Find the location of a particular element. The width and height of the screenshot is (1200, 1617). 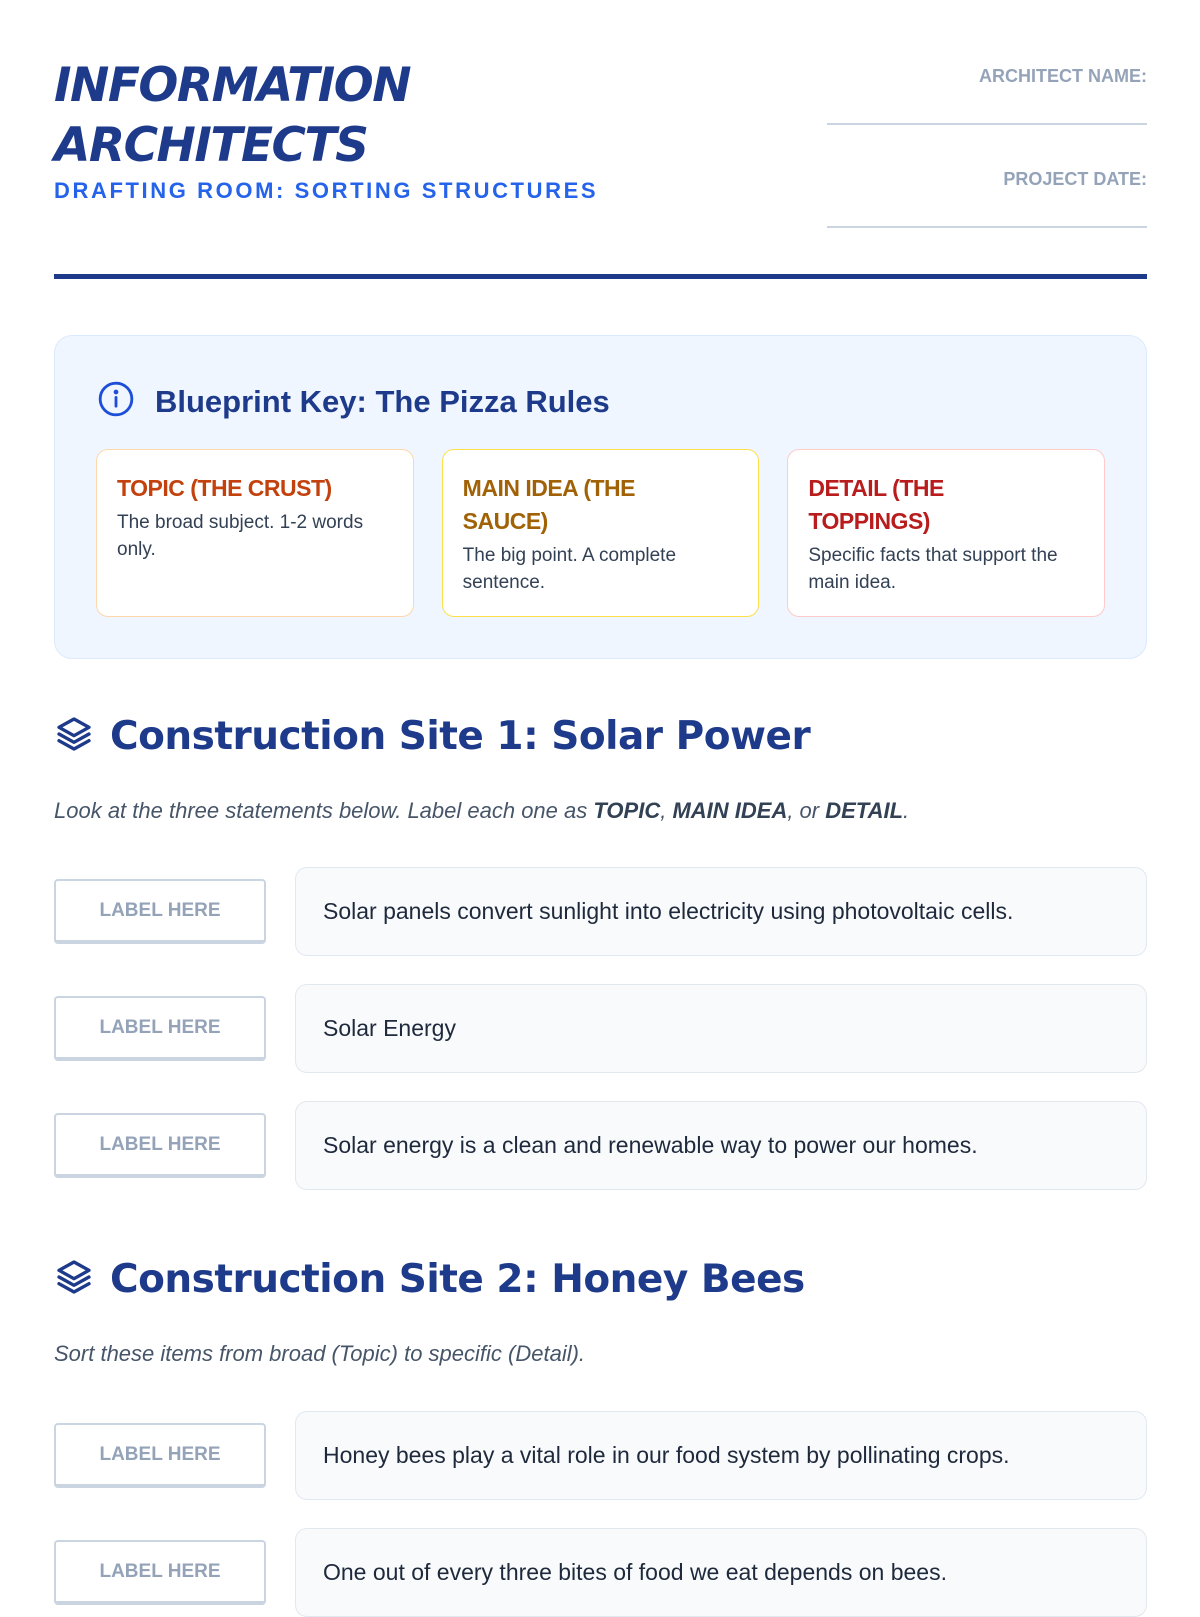

header-divider is located at coordinates (600, 276).